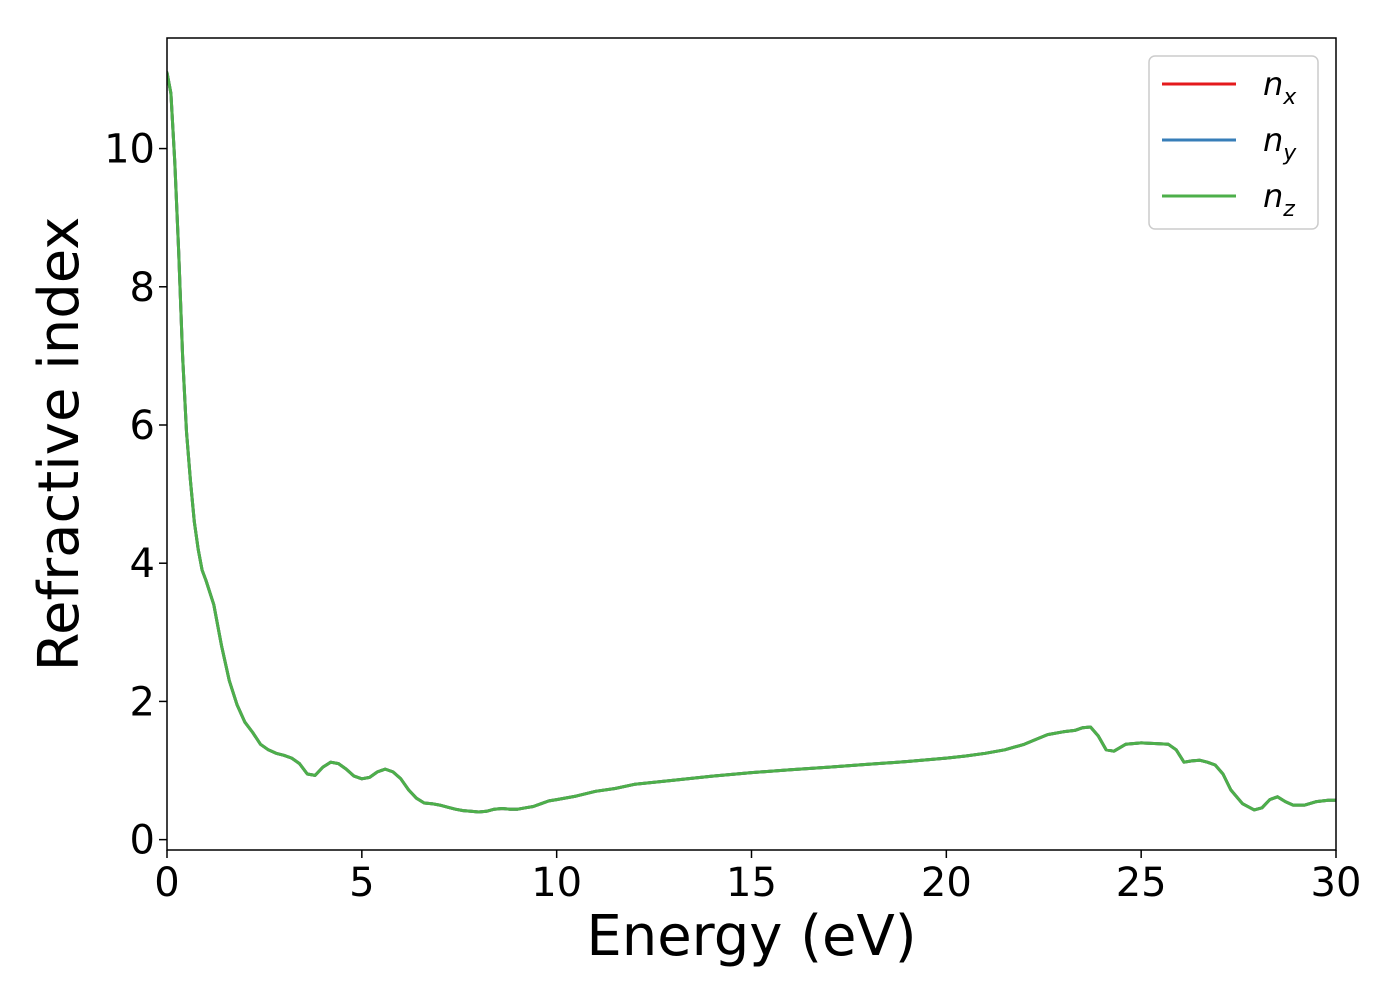 The height and width of the screenshot is (1004, 1400). Describe the element at coordinates (751, 883) in the screenshot. I see `x-tick-label: 15` at that location.